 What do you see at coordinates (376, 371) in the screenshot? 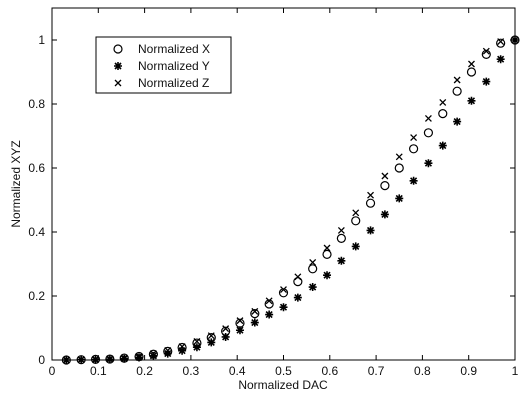
I see `x-tick-label: 0.7` at bounding box center [376, 371].